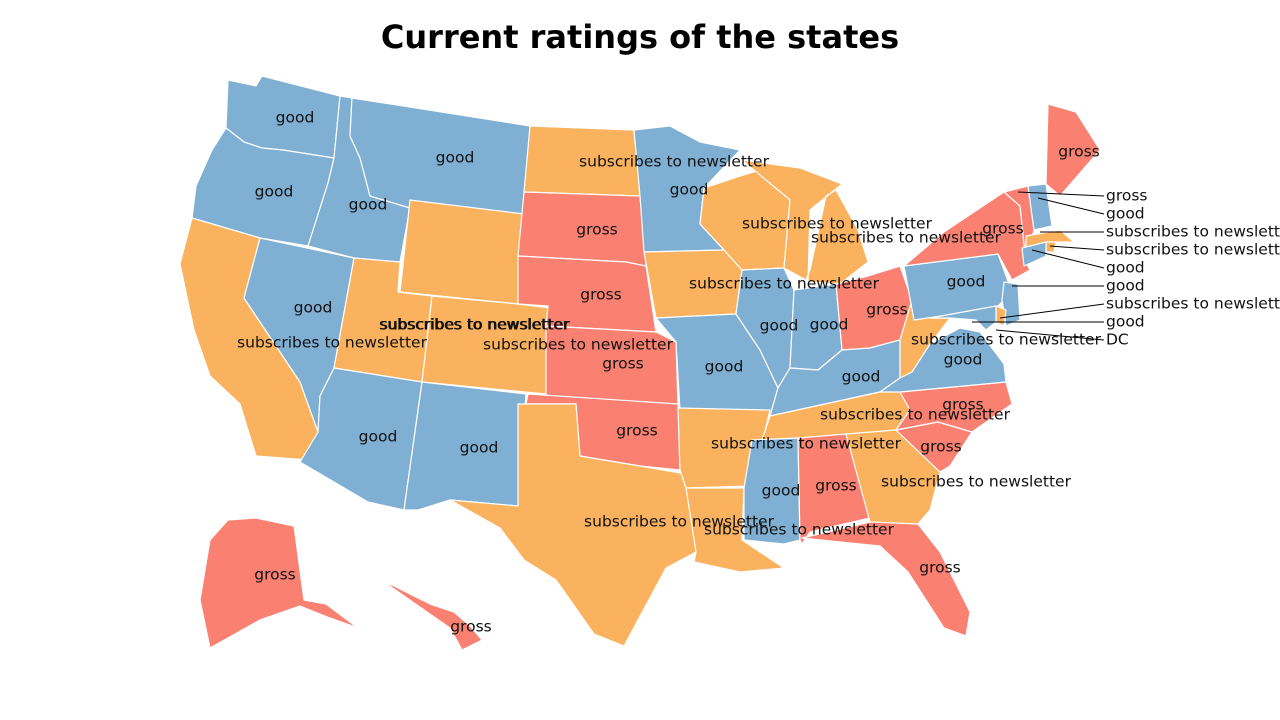  I want to click on state-ak, so click(279, 583).